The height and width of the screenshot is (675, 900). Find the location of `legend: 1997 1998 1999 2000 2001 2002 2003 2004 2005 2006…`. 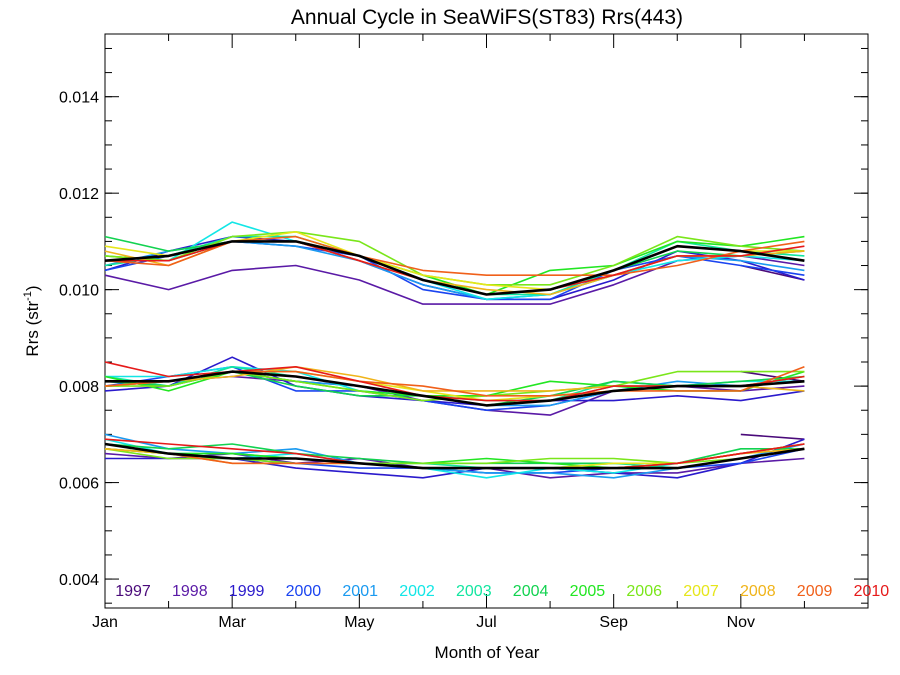

legend: 1997 1998 1999 2000 2001 2002 2003 2004 2005 2006… is located at coordinates (502, 591).